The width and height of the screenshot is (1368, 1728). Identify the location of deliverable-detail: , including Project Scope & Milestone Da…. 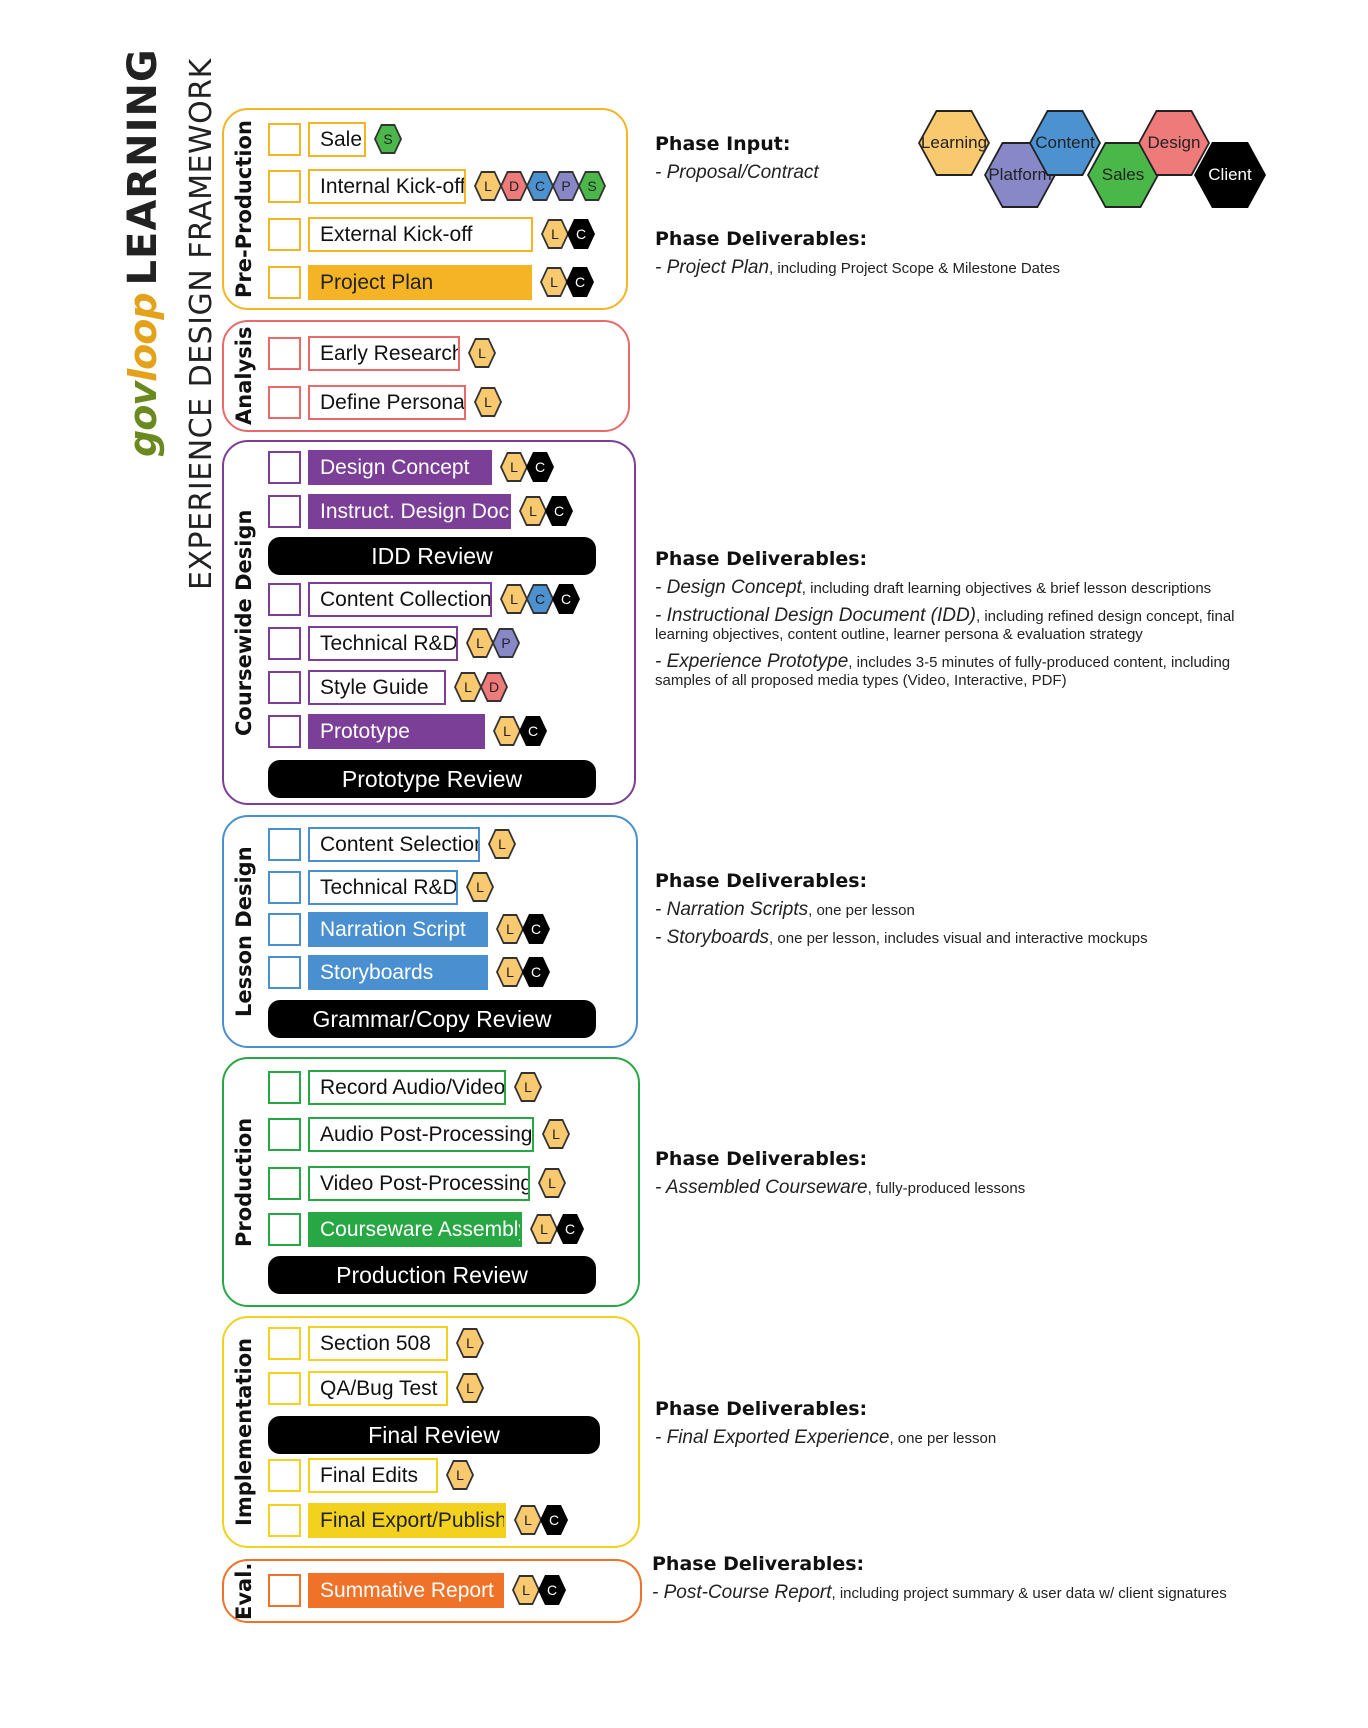
(915, 268).